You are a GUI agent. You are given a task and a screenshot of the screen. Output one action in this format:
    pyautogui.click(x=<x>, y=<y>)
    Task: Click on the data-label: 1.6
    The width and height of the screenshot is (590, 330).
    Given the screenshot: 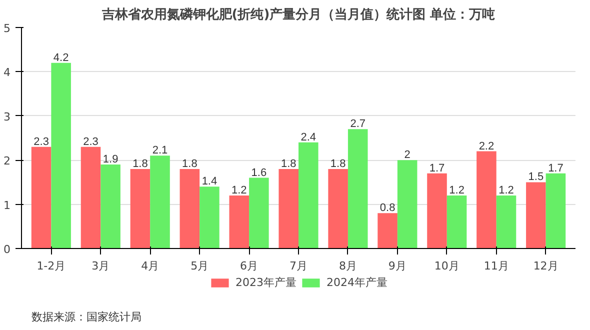 What is the action you would take?
    pyautogui.click(x=259, y=172)
    